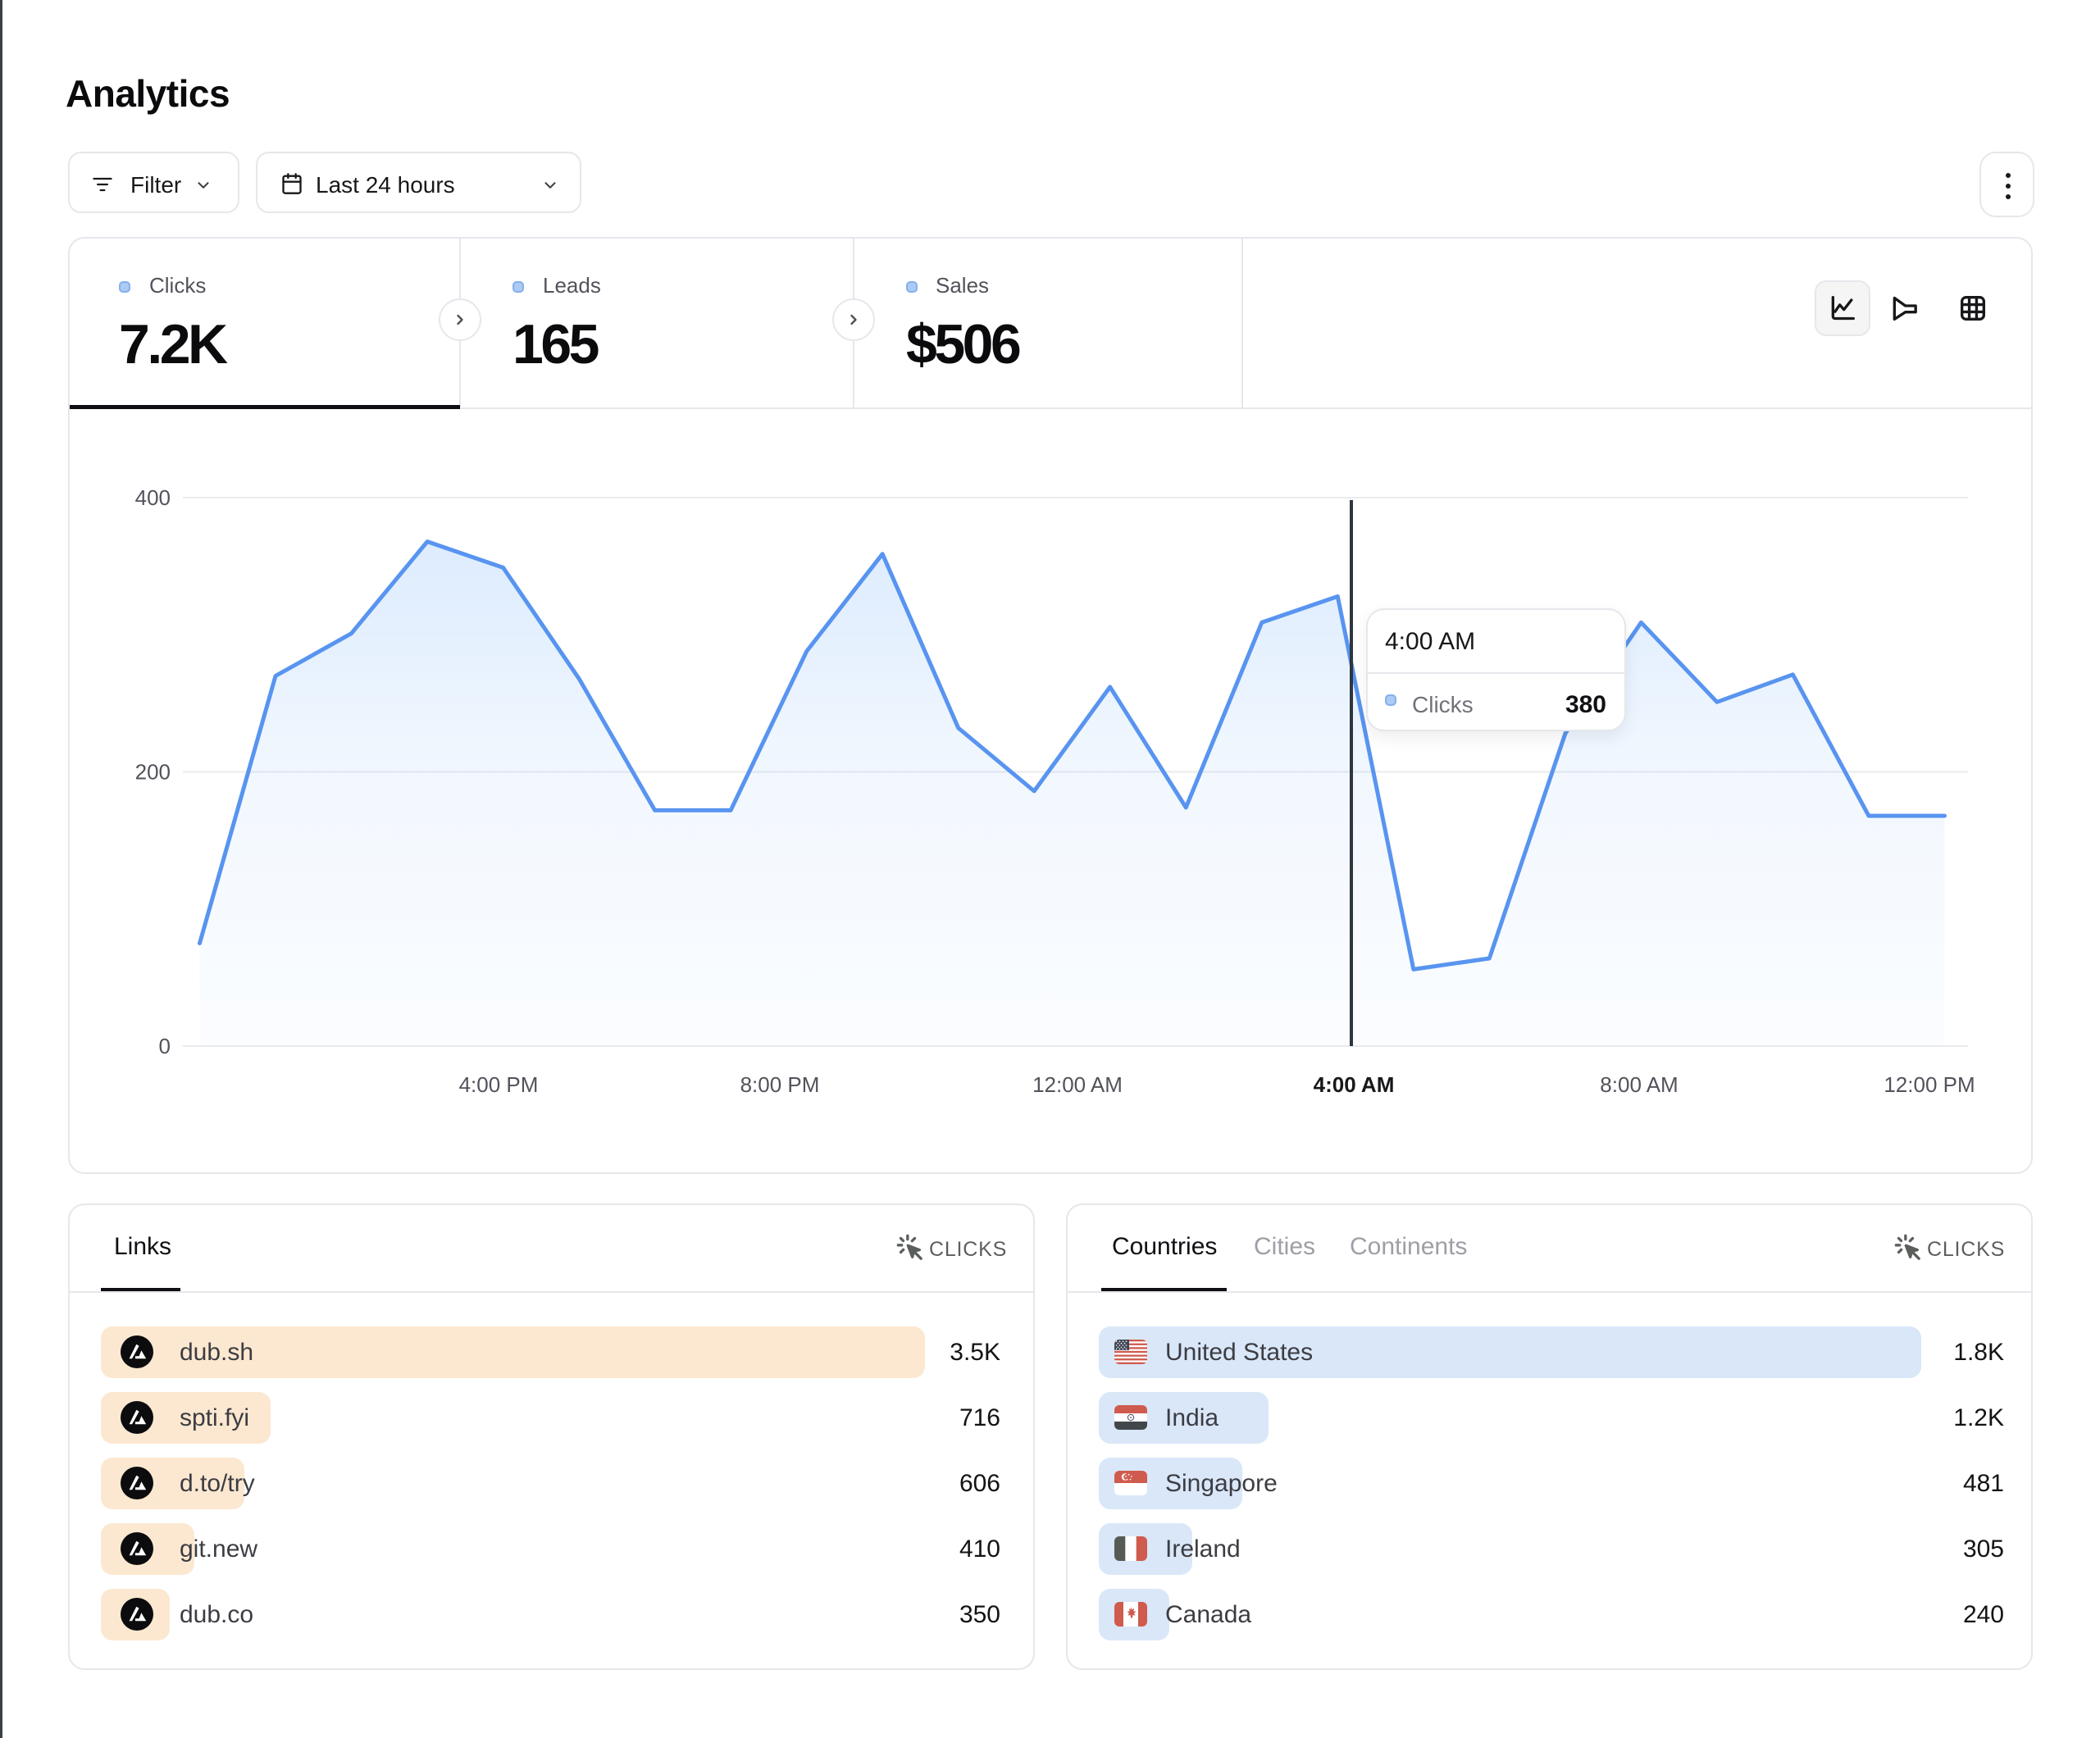 The image size is (2100, 1738). Describe the element at coordinates (1354, 1084) in the screenshot. I see `svg-text: 4:00 AM` at that location.